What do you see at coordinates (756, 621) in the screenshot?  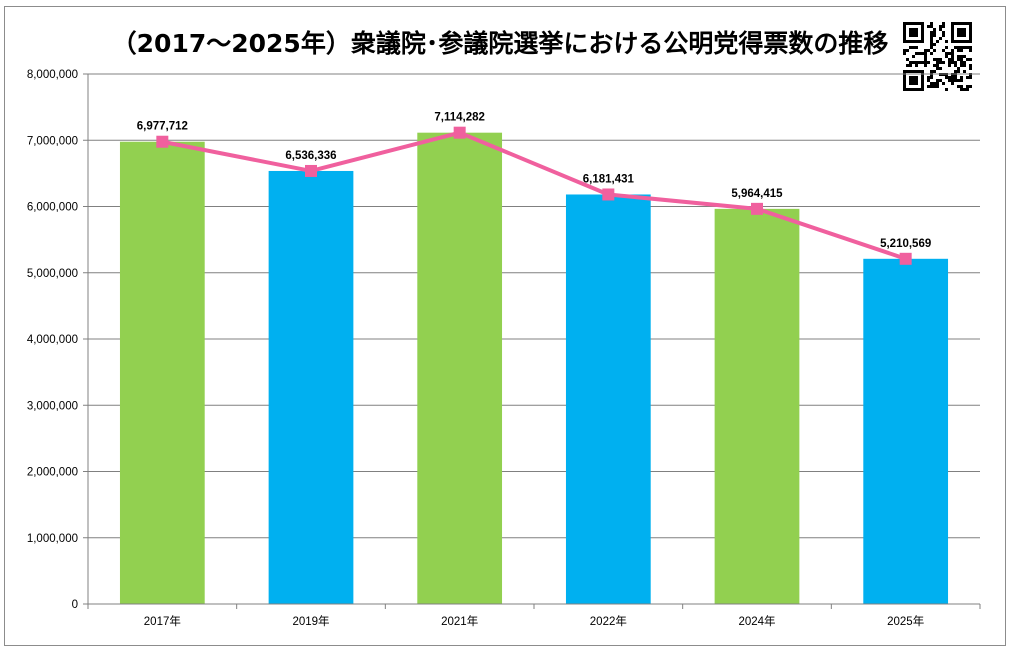 I see `x-tick-label: 2024年` at bounding box center [756, 621].